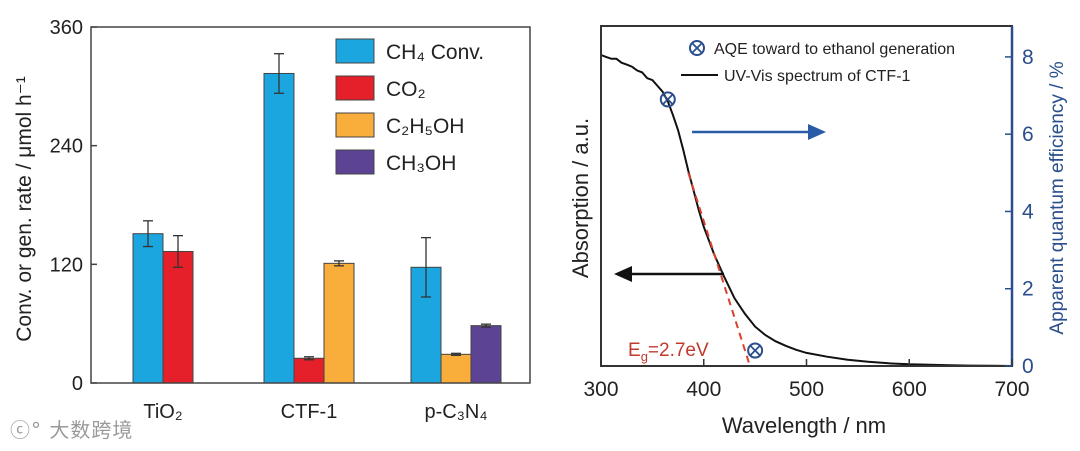  I want to click on watermark-icon: ⓒ°, so click(26, 430).